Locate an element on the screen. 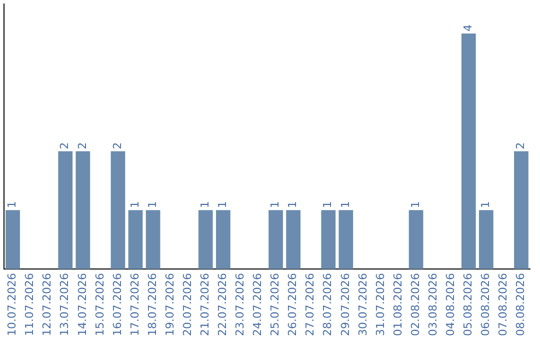  x-tick-label: 12.07.2026 is located at coordinates (47, 304).